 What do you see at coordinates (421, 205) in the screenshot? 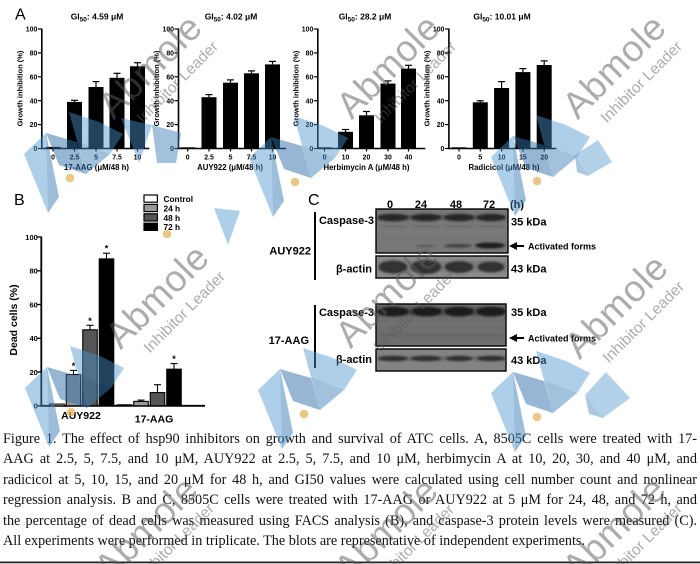
I see `svg-text: 24` at bounding box center [421, 205].